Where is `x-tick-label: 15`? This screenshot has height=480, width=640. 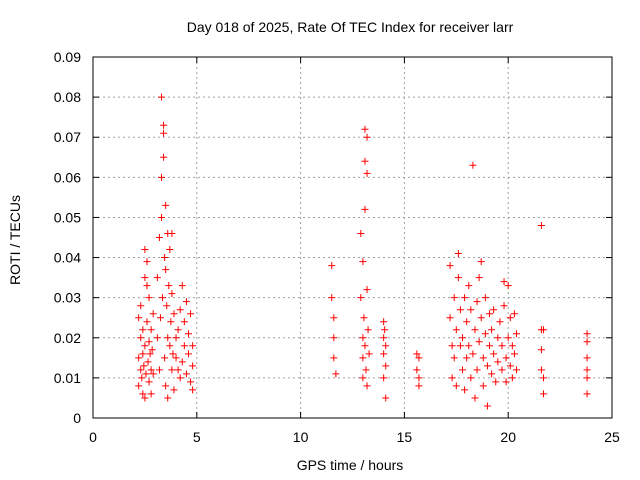 x-tick-label: 15 is located at coordinates (405, 437).